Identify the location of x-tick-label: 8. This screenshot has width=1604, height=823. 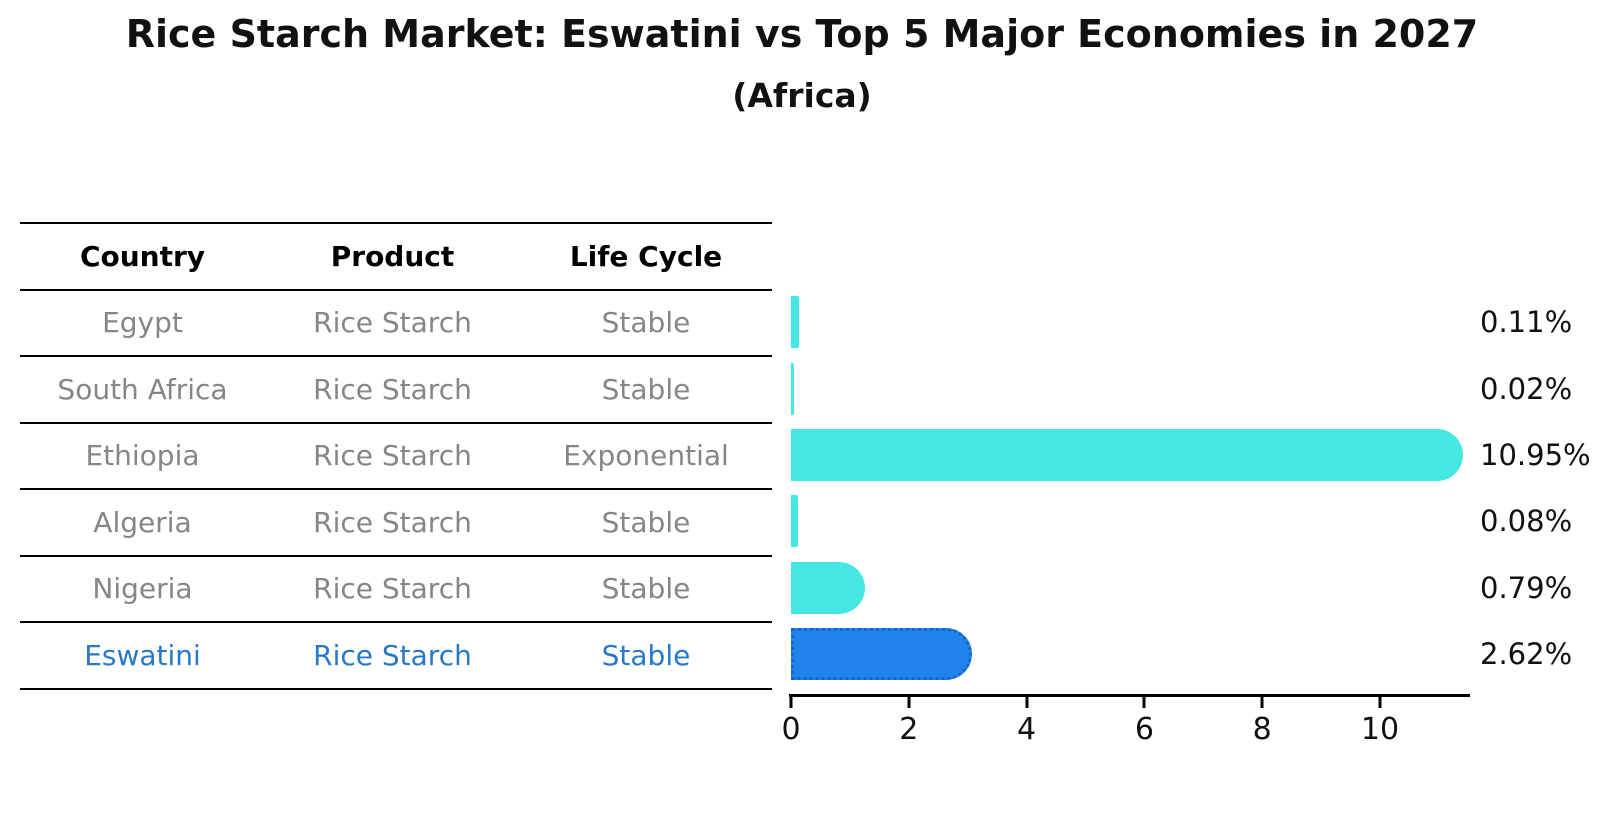
(1262, 729).